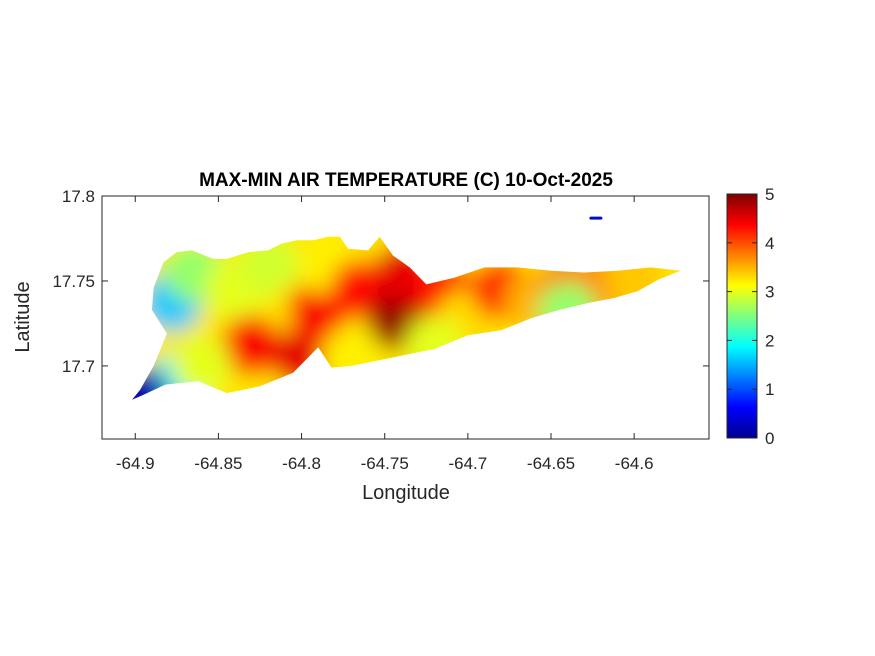 Image resolution: width=875 pixels, height=656 pixels. What do you see at coordinates (467, 463) in the screenshot?
I see `x-tick-label: -64.7` at bounding box center [467, 463].